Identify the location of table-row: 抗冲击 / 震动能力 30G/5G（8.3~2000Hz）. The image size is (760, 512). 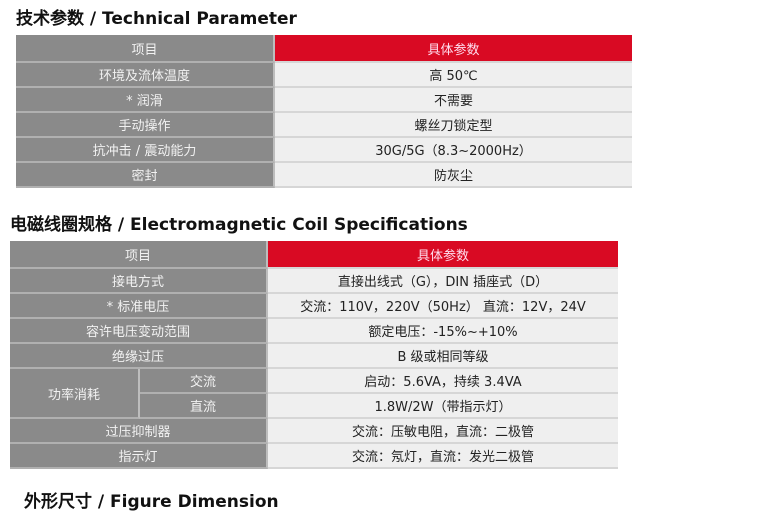
(324, 150).